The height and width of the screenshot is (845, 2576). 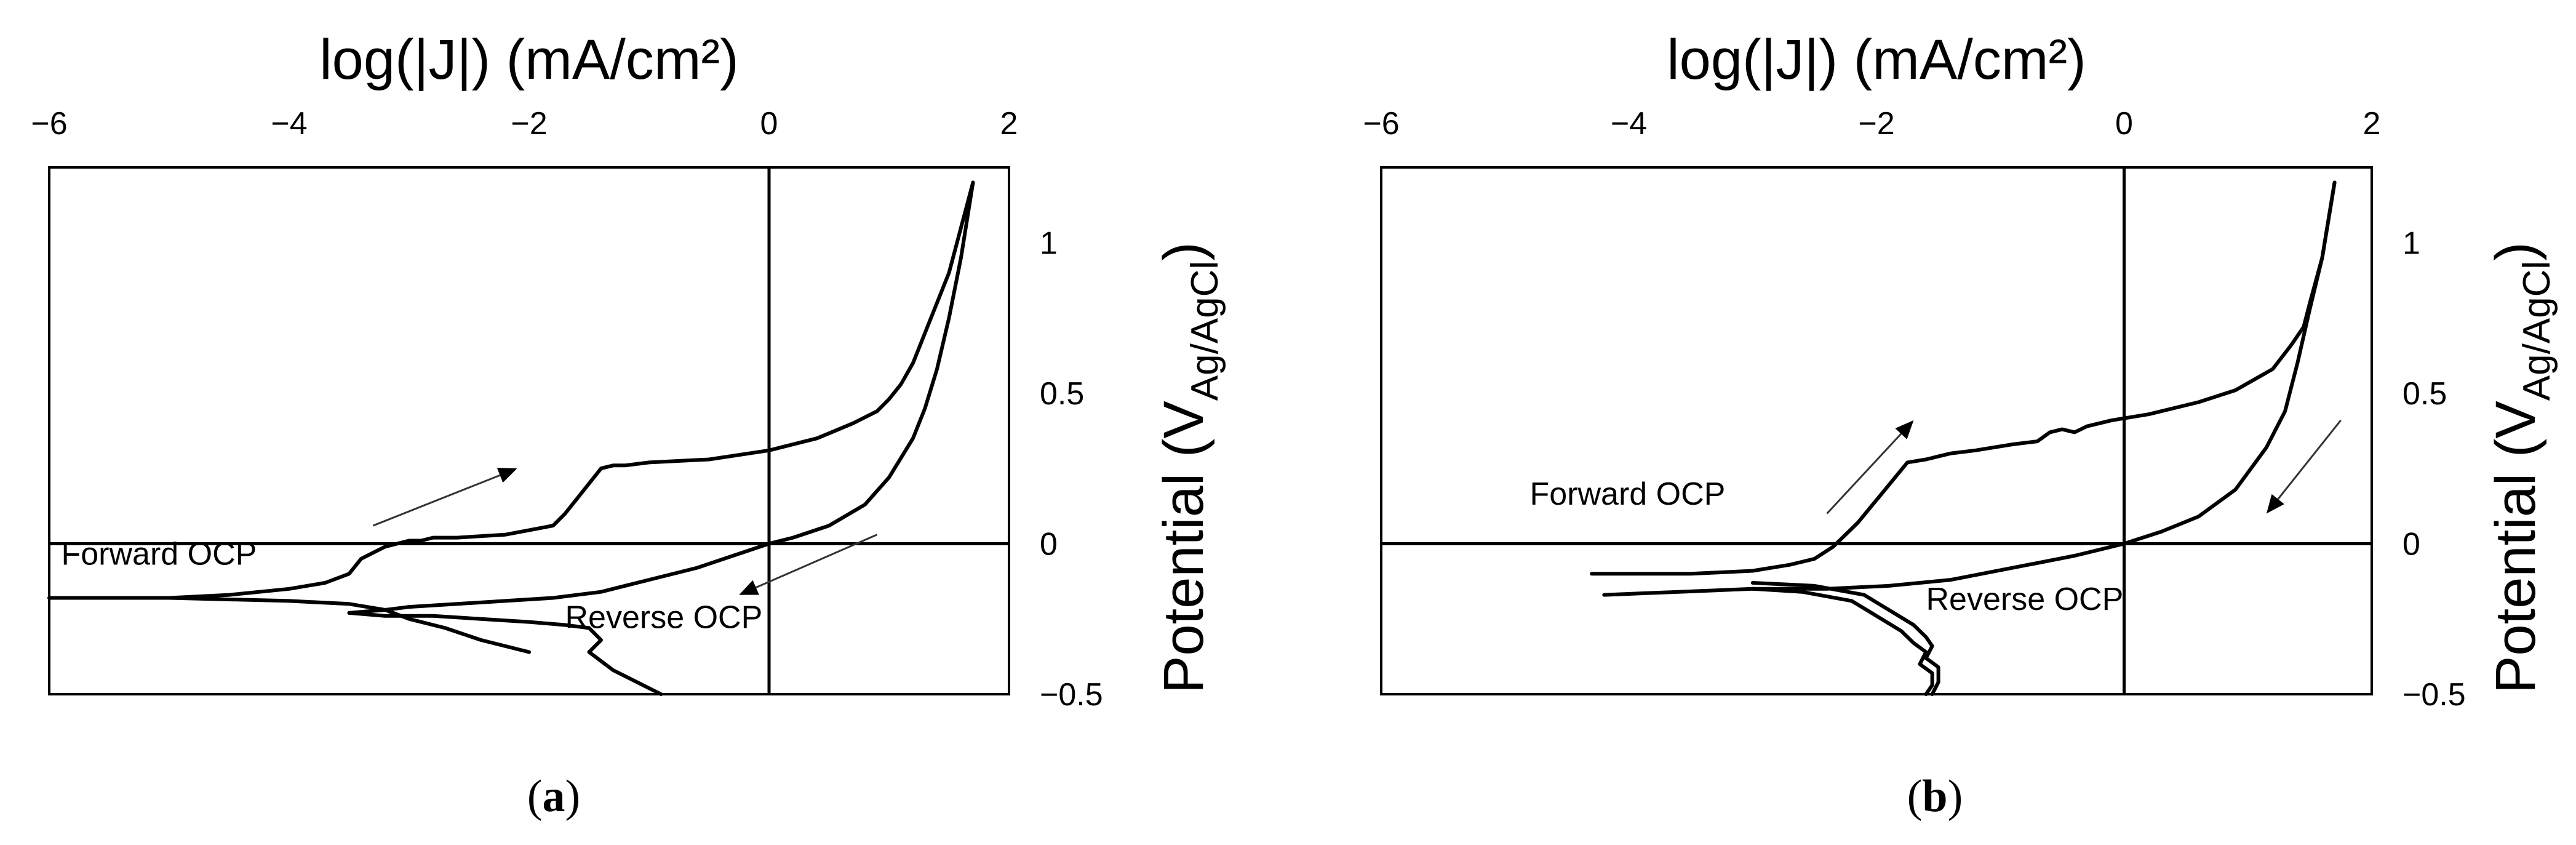 I want to click on panel-label: (a), so click(x=554, y=796).